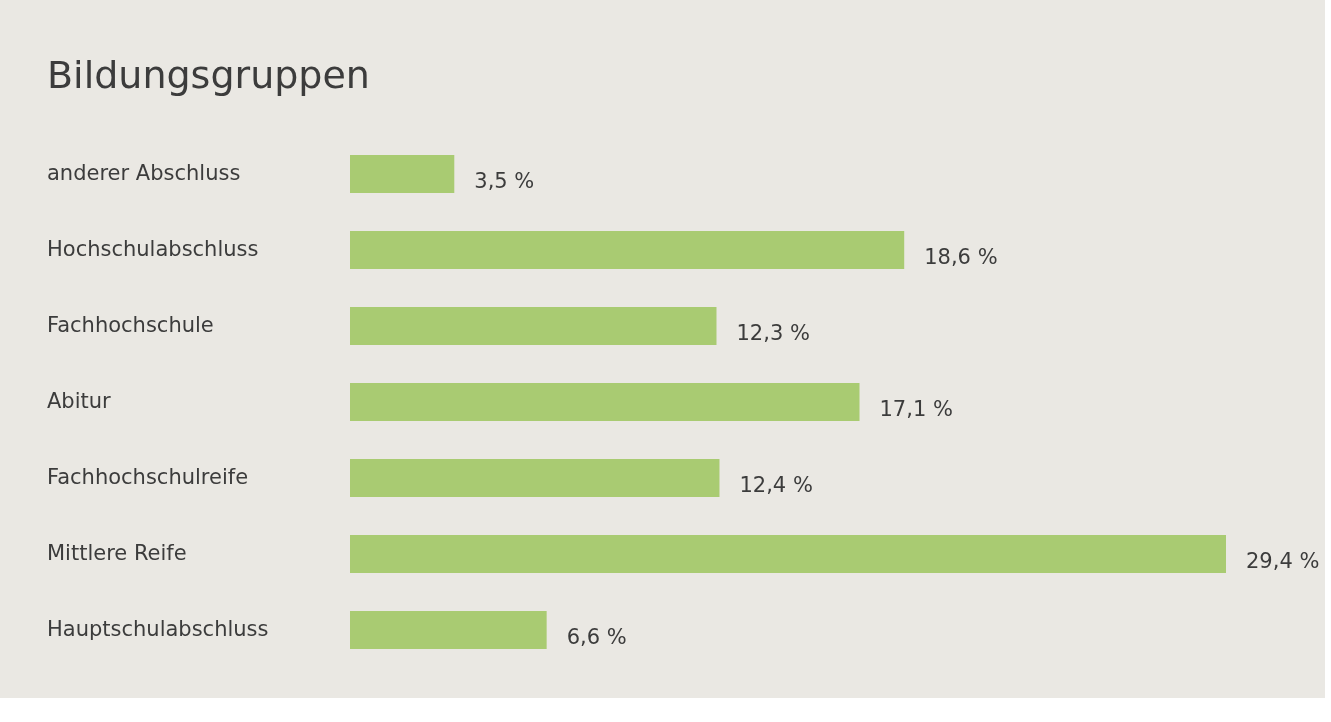  Describe the element at coordinates (117, 553) in the screenshot. I see `y-tick-label: Mittlere Reife` at that location.